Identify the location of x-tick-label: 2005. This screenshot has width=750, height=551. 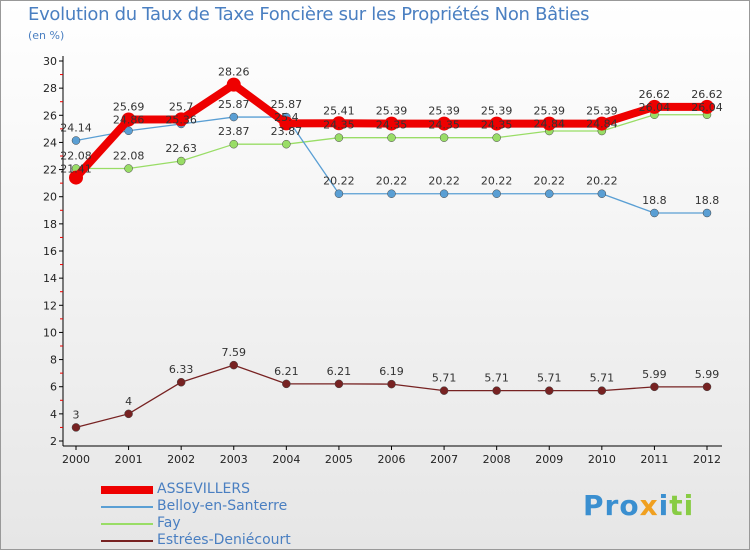
(339, 459).